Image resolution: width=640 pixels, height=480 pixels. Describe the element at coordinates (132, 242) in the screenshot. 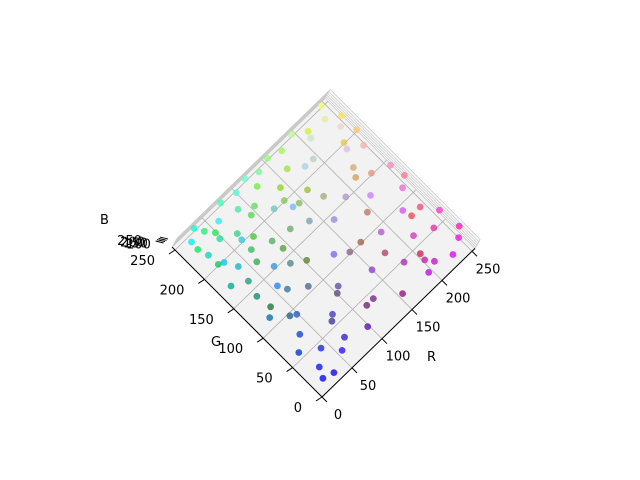

I see `z-tick-label: 200` at that location.